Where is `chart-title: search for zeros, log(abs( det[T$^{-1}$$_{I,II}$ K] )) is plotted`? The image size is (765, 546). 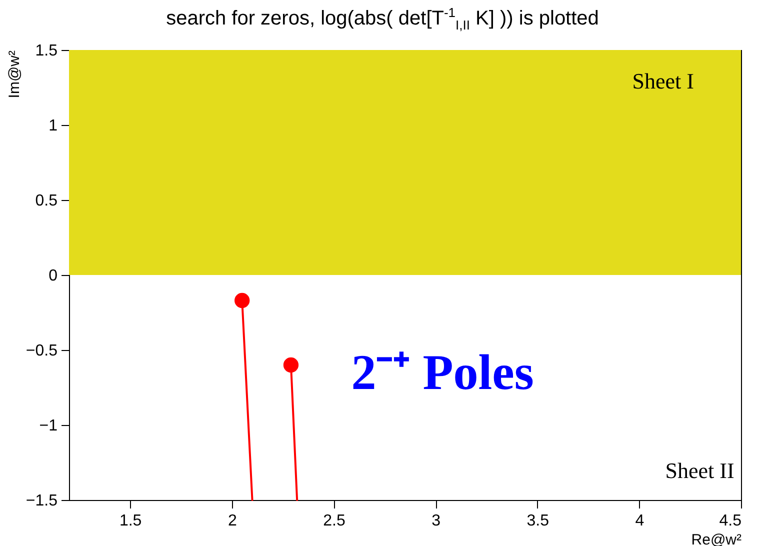 chart-title: search for zeros, log(abs( det[T$^{-1}$$_{I,II}$ K] )) is plotted is located at coordinates (382, 19).